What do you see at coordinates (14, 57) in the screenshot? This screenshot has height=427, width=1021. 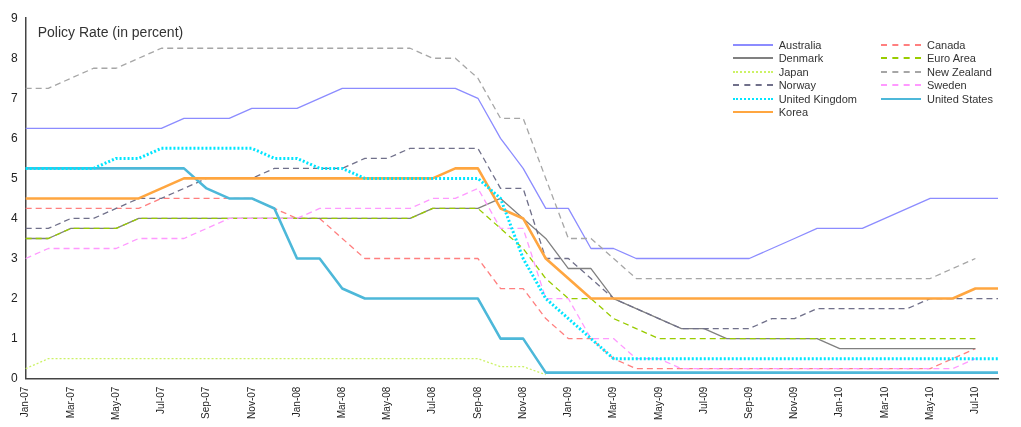 I see `y-tick-label: 8` at bounding box center [14, 57].